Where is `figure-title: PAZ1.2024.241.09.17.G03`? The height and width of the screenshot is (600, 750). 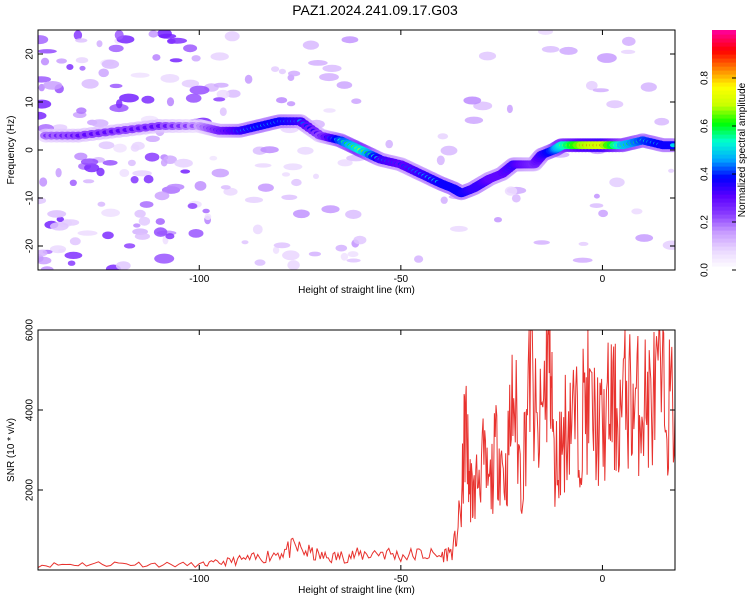 figure-title: PAZ1.2024.241.09.17.G03 is located at coordinates (375, 10).